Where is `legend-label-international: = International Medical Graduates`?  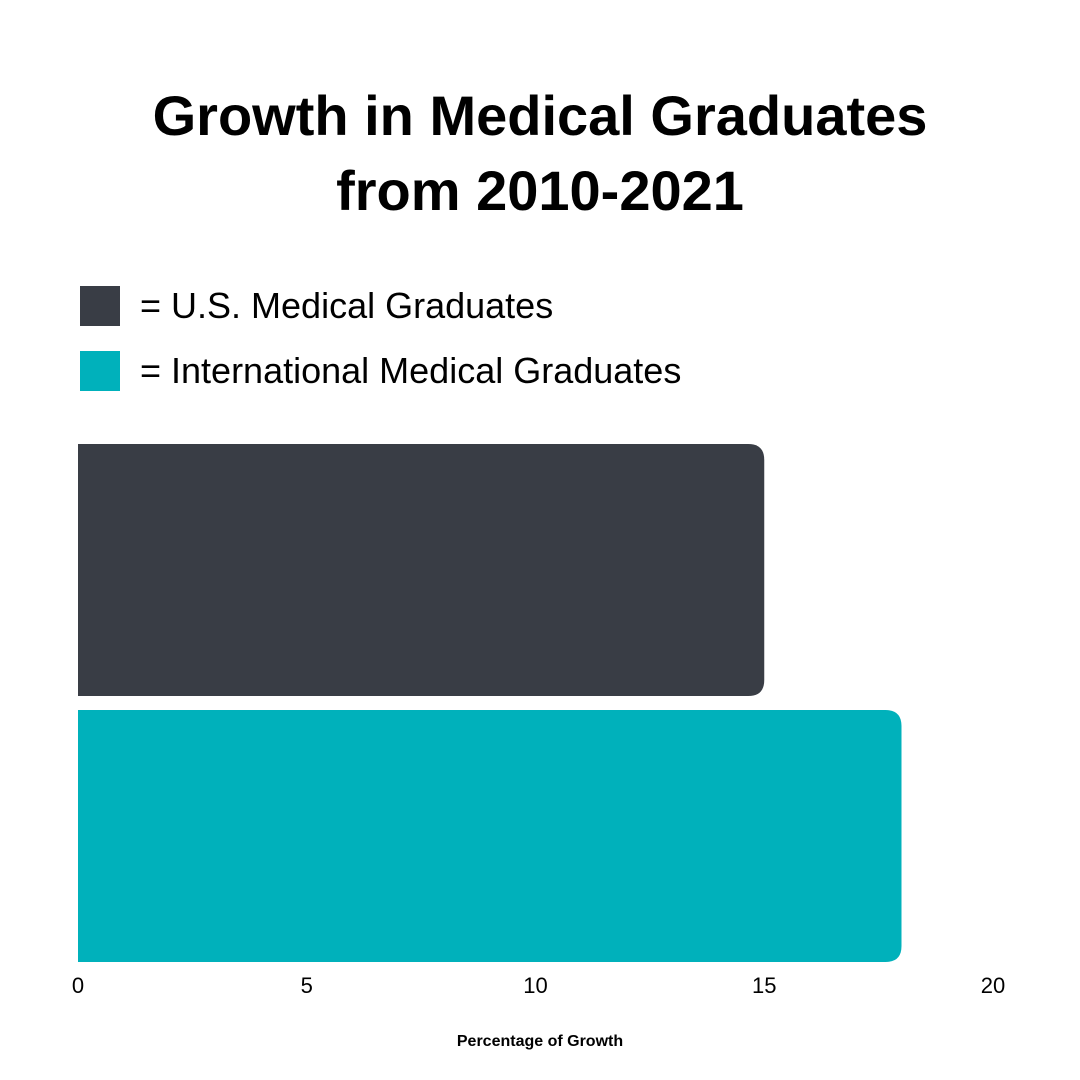
legend-label-international: = International Medical Graduates is located at coordinates (411, 370).